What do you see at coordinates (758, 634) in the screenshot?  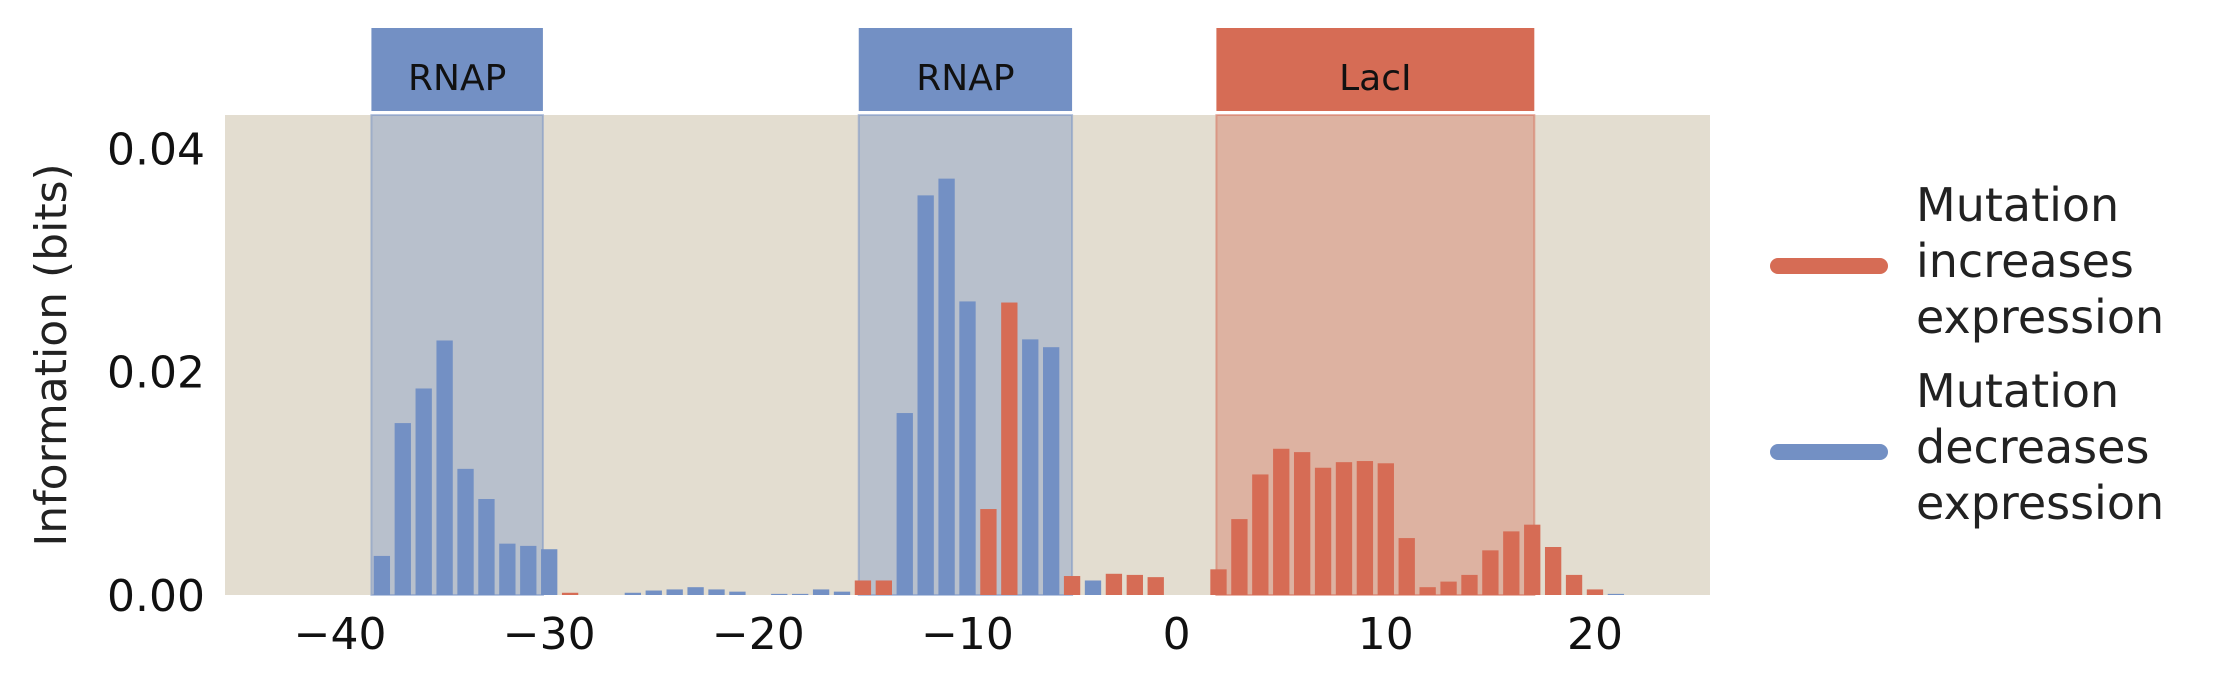 I see `x-tick-label: −20` at bounding box center [758, 634].